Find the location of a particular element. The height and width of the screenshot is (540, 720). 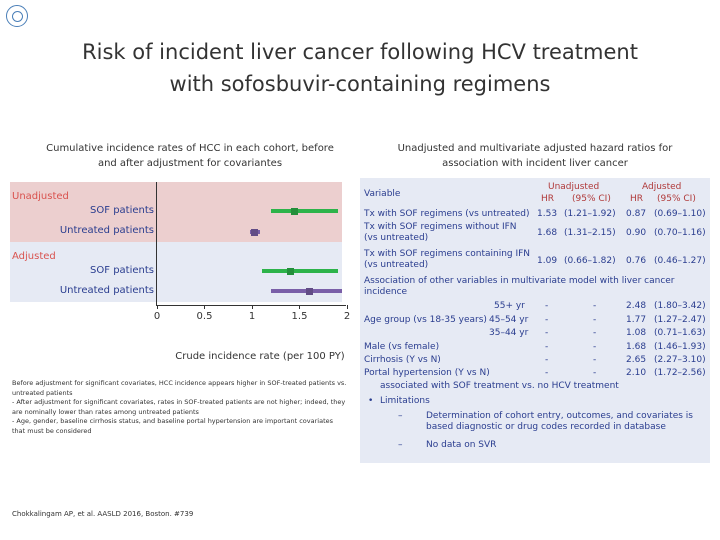

hr-row-u-hr: 1.68 is located at coordinates (547, 233).